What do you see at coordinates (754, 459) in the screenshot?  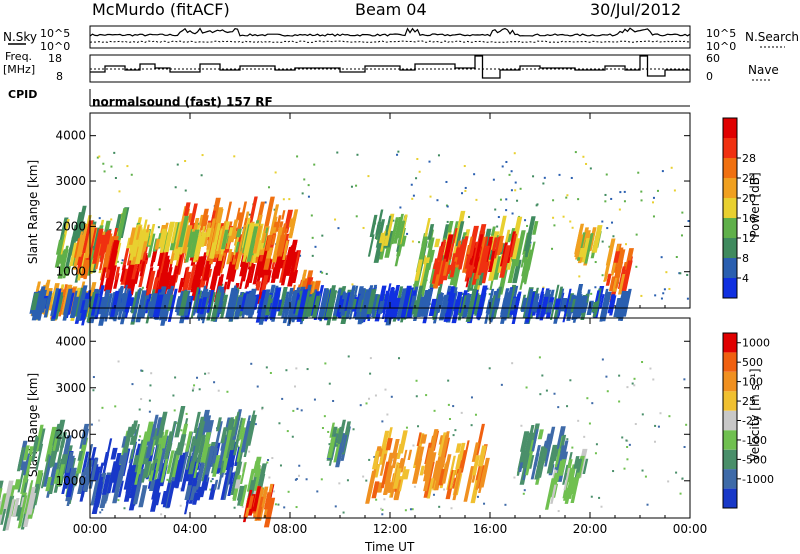 I see `velocity-colorbar-tick-label: -500` at bounding box center [754, 459].